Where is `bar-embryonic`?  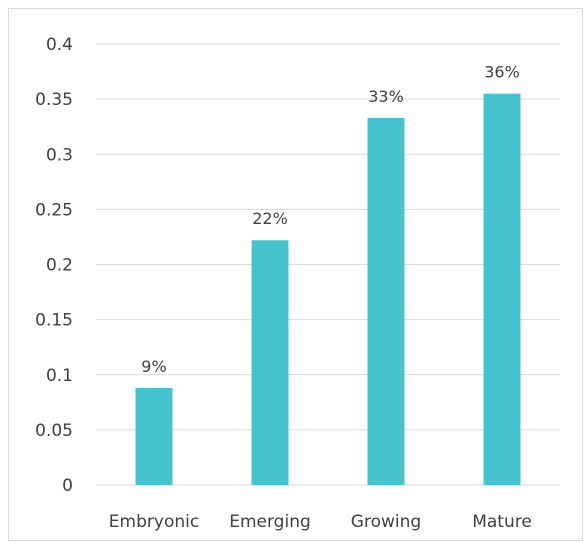 bar-embryonic is located at coordinates (154, 436).